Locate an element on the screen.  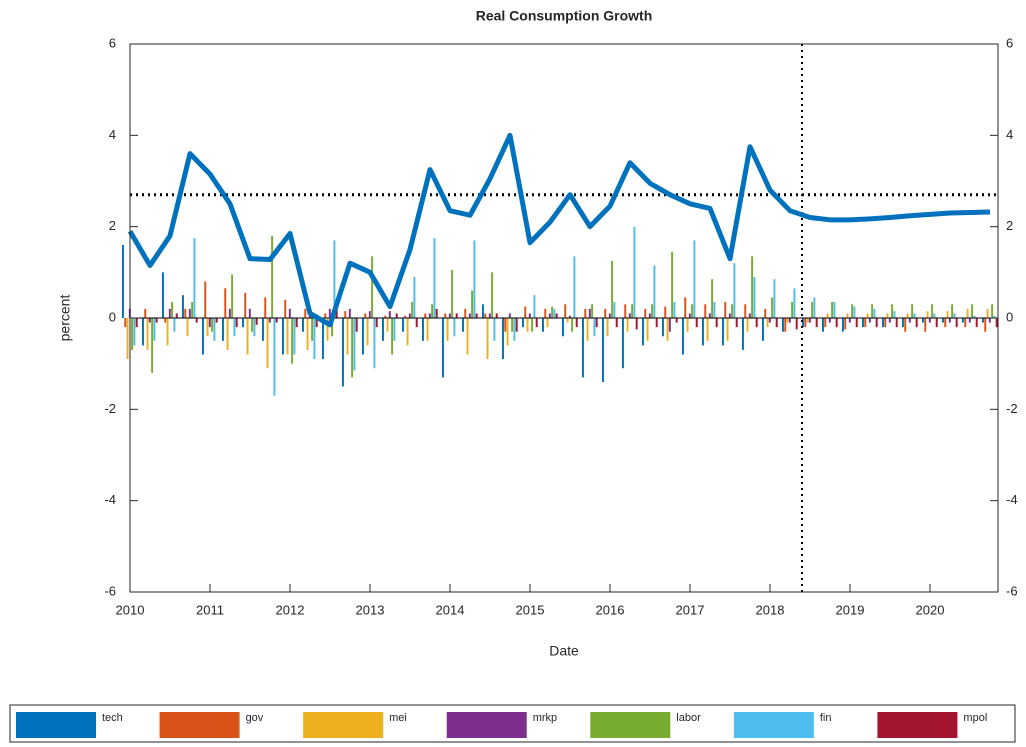
y-tick-label: 6 is located at coordinates (112, 42).